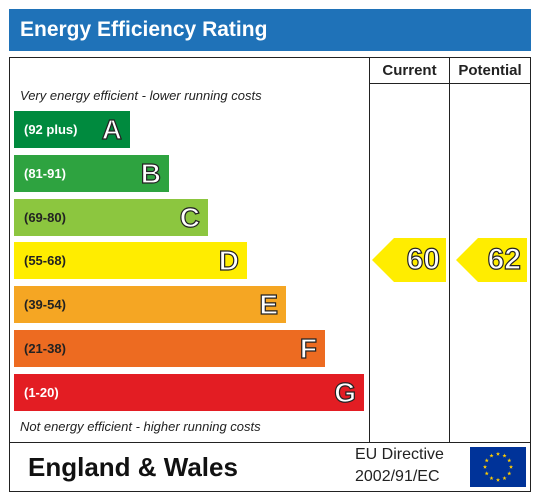 The height and width of the screenshot is (500, 537). I want to click on band-b: (81-91) B, so click(91, 173).